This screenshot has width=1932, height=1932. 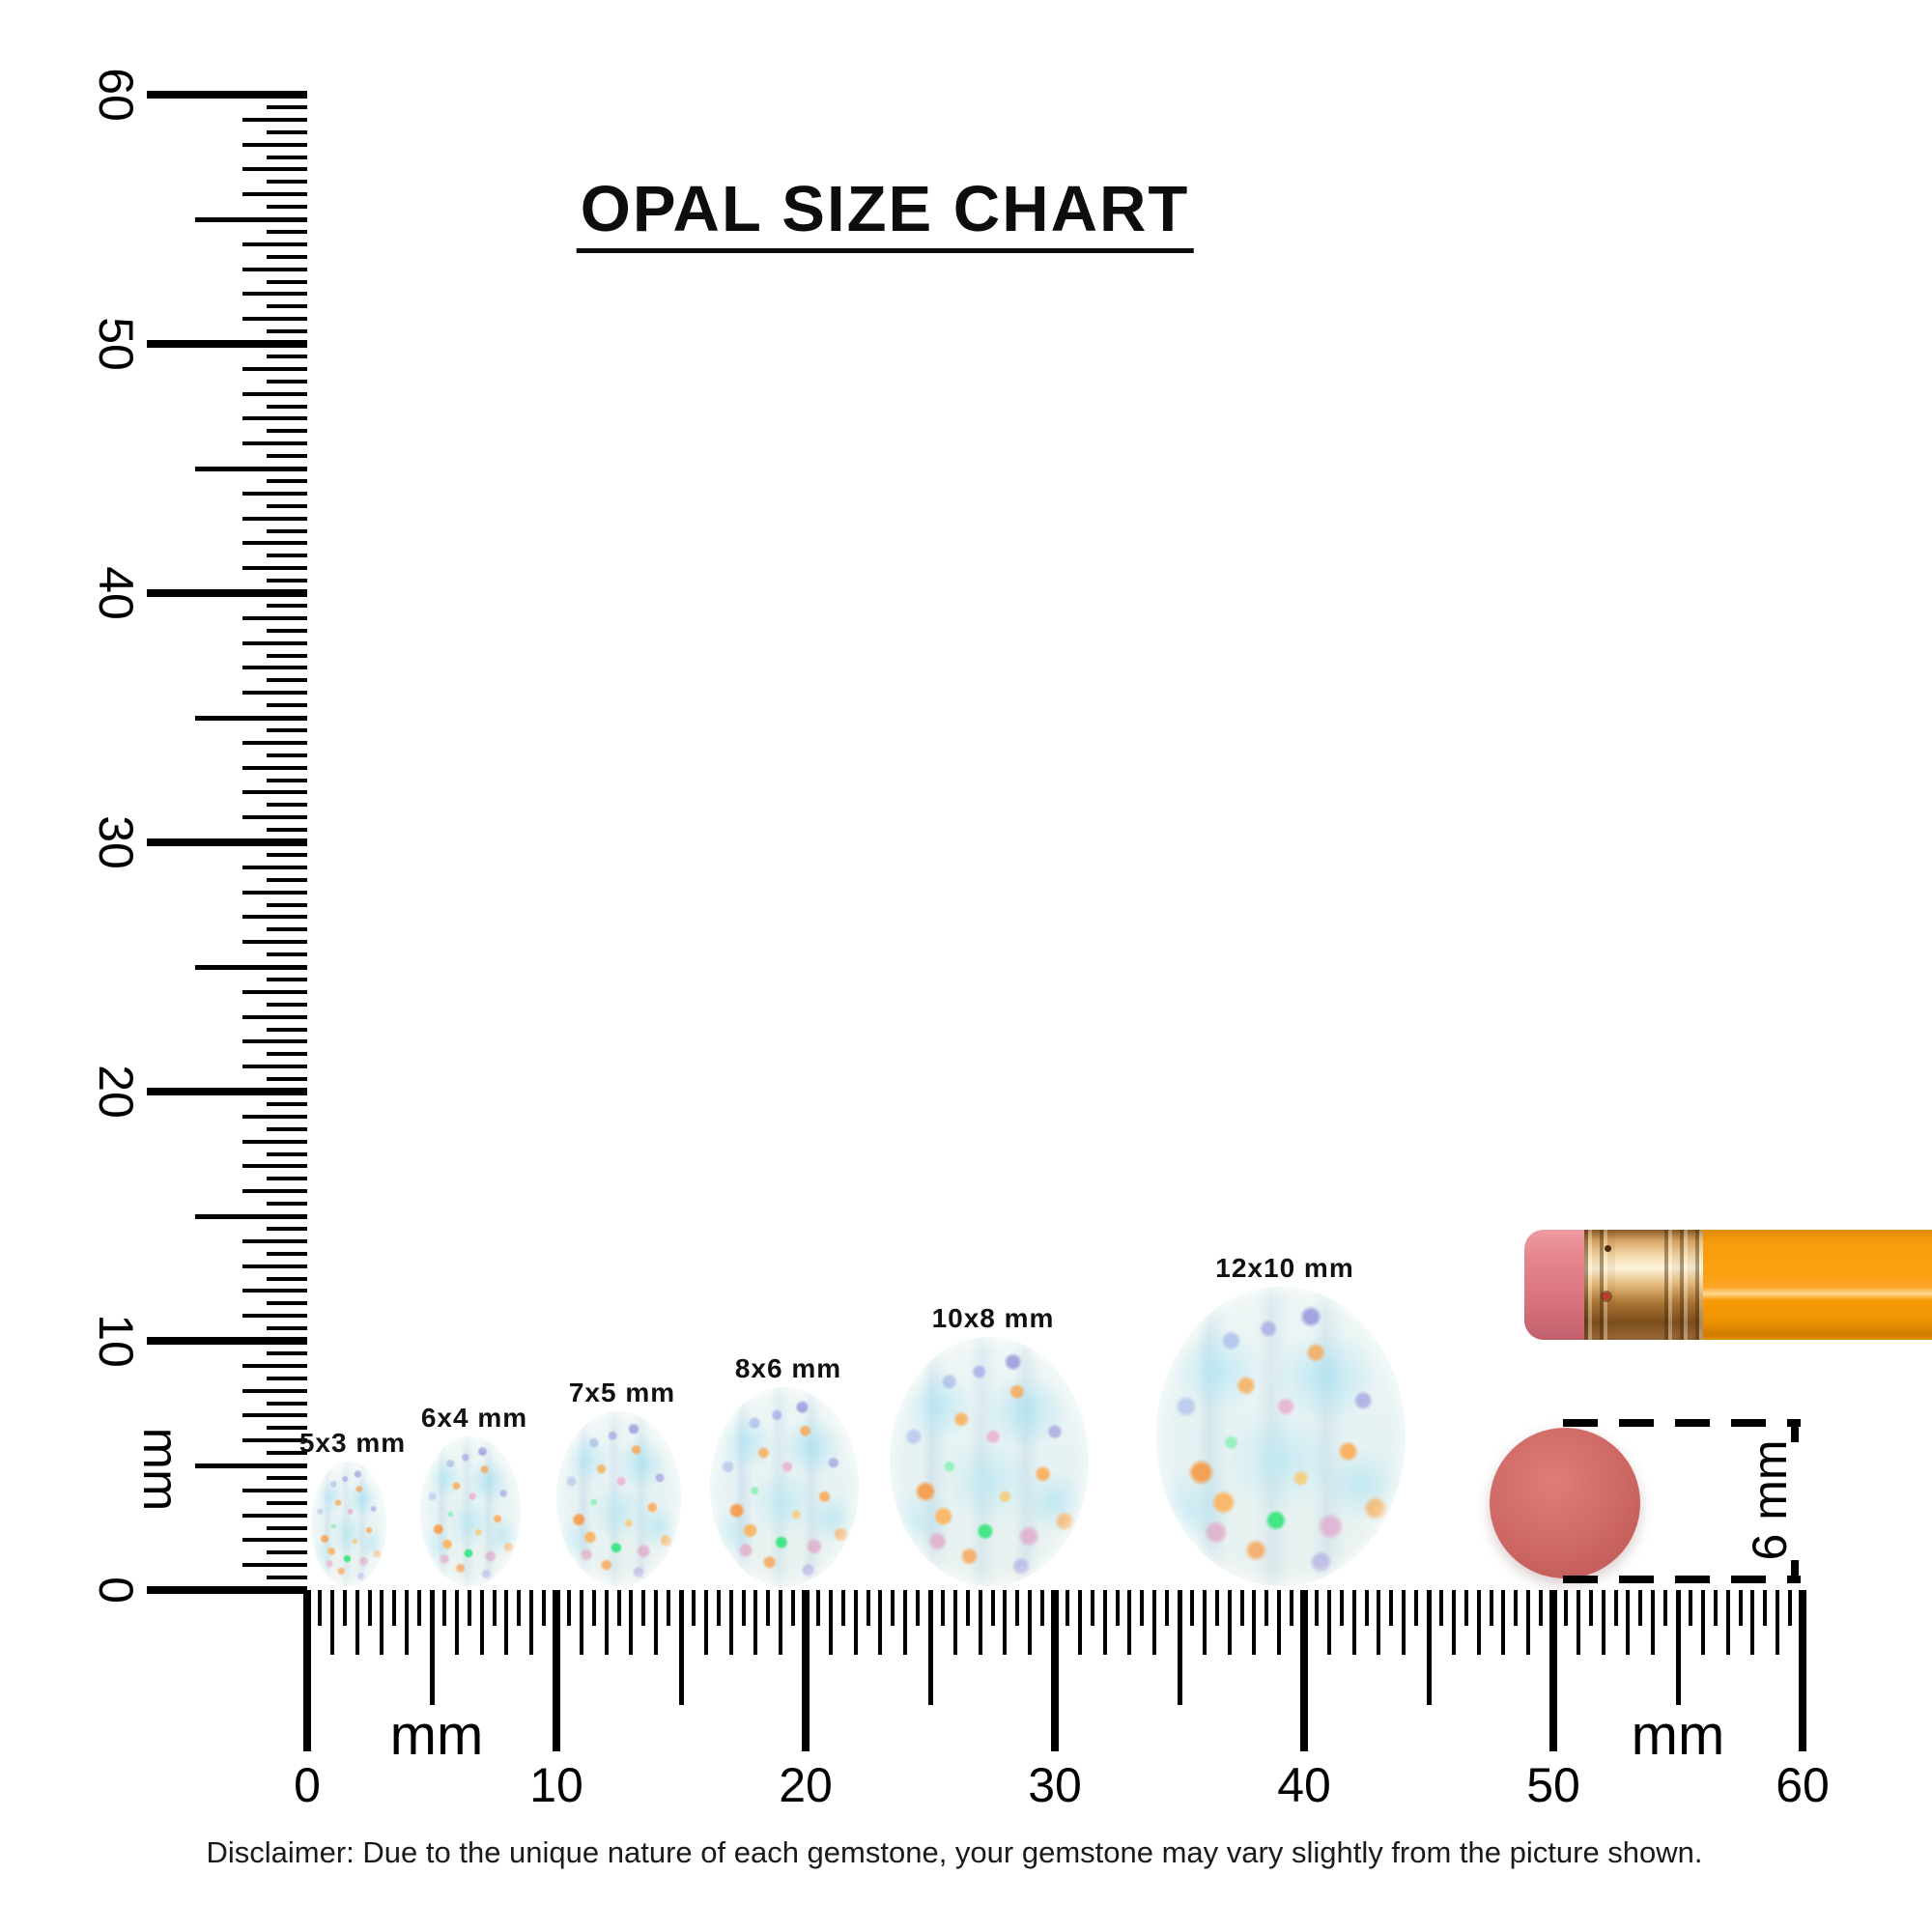 What do you see at coordinates (1606, 1296) in the screenshot?
I see `ferrule-rivet-red` at bounding box center [1606, 1296].